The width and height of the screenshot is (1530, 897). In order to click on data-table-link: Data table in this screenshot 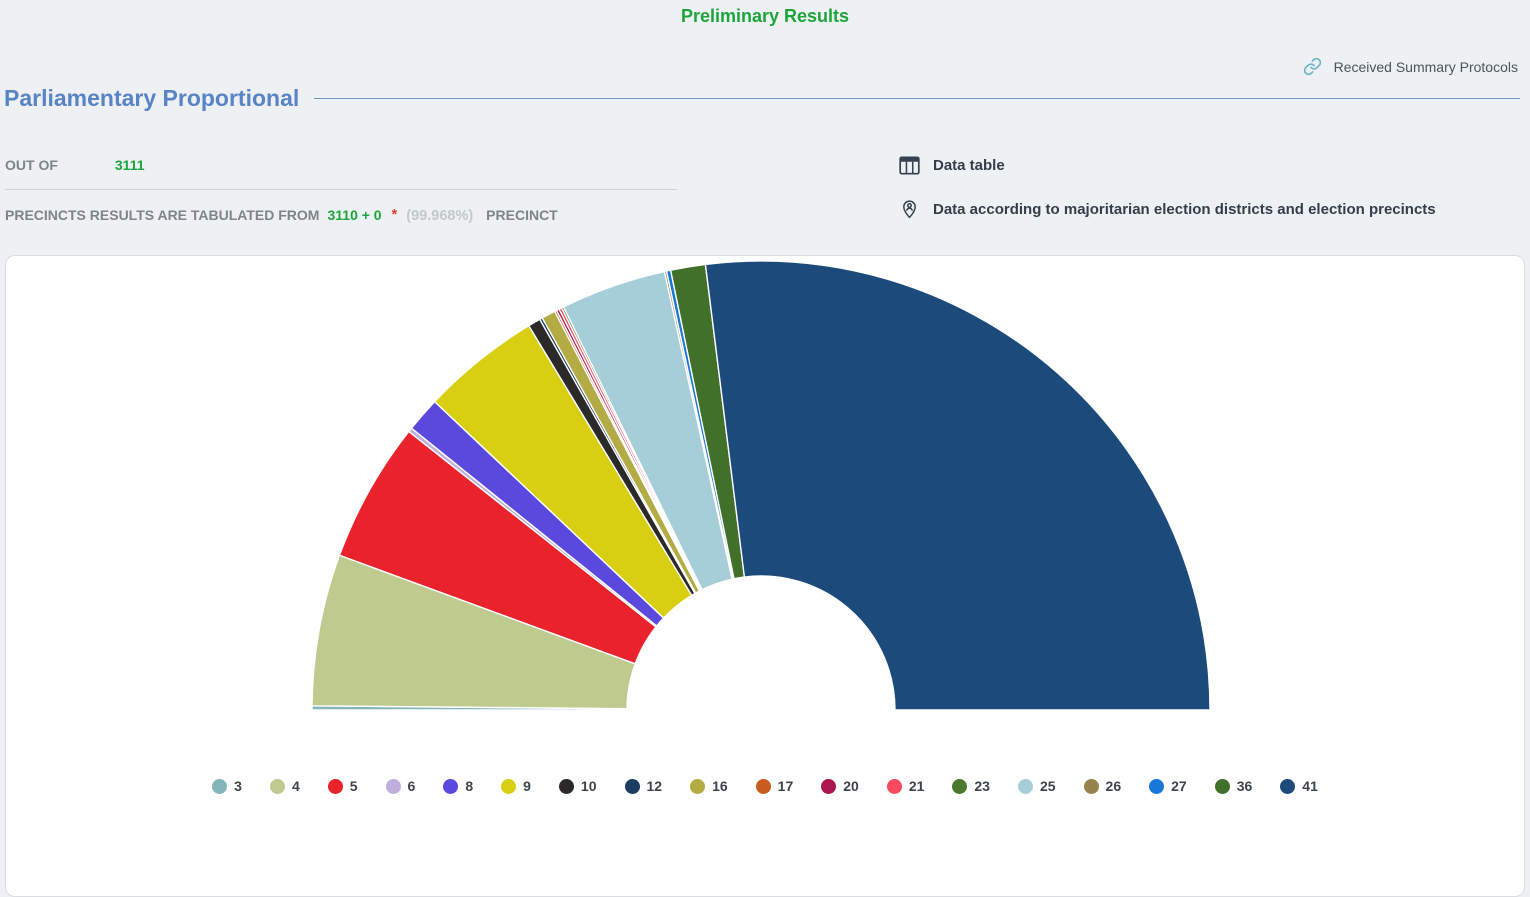, I will do `click(1167, 165)`.